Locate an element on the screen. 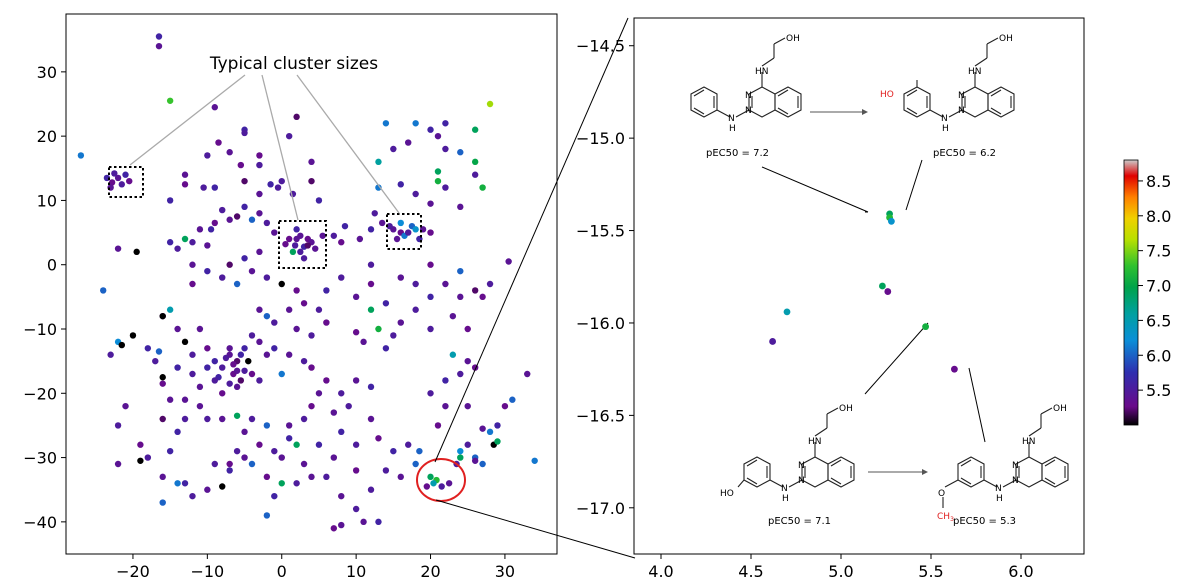 The width and height of the screenshot is (1182, 583). colorbar-tick-label: 6.5 is located at coordinates (1158, 320).